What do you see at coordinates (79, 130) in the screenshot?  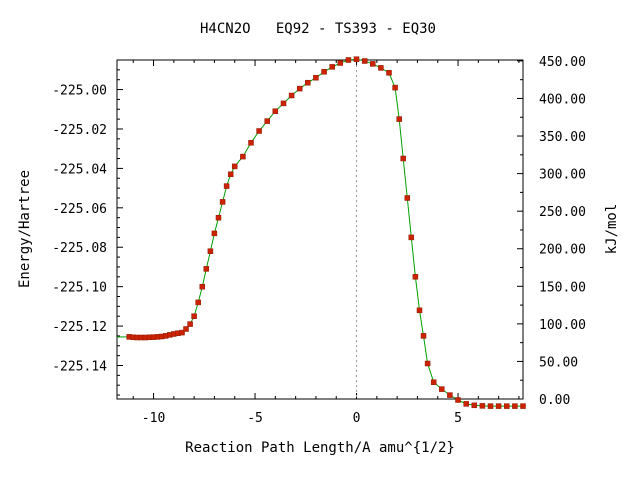 I see `y-tick-label: -225.02` at bounding box center [79, 130].